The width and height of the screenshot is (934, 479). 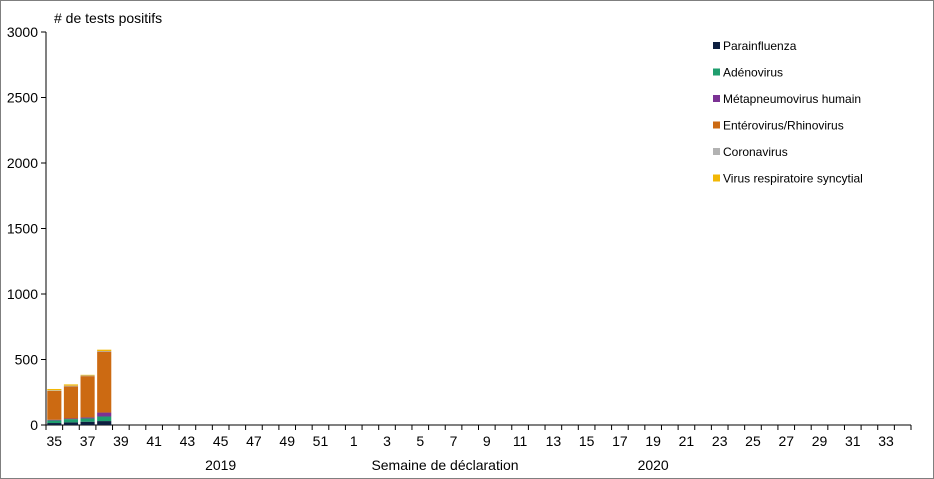 What do you see at coordinates (753, 73) in the screenshot?
I see `legend-label: Adénovirus` at bounding box center [753, 73].